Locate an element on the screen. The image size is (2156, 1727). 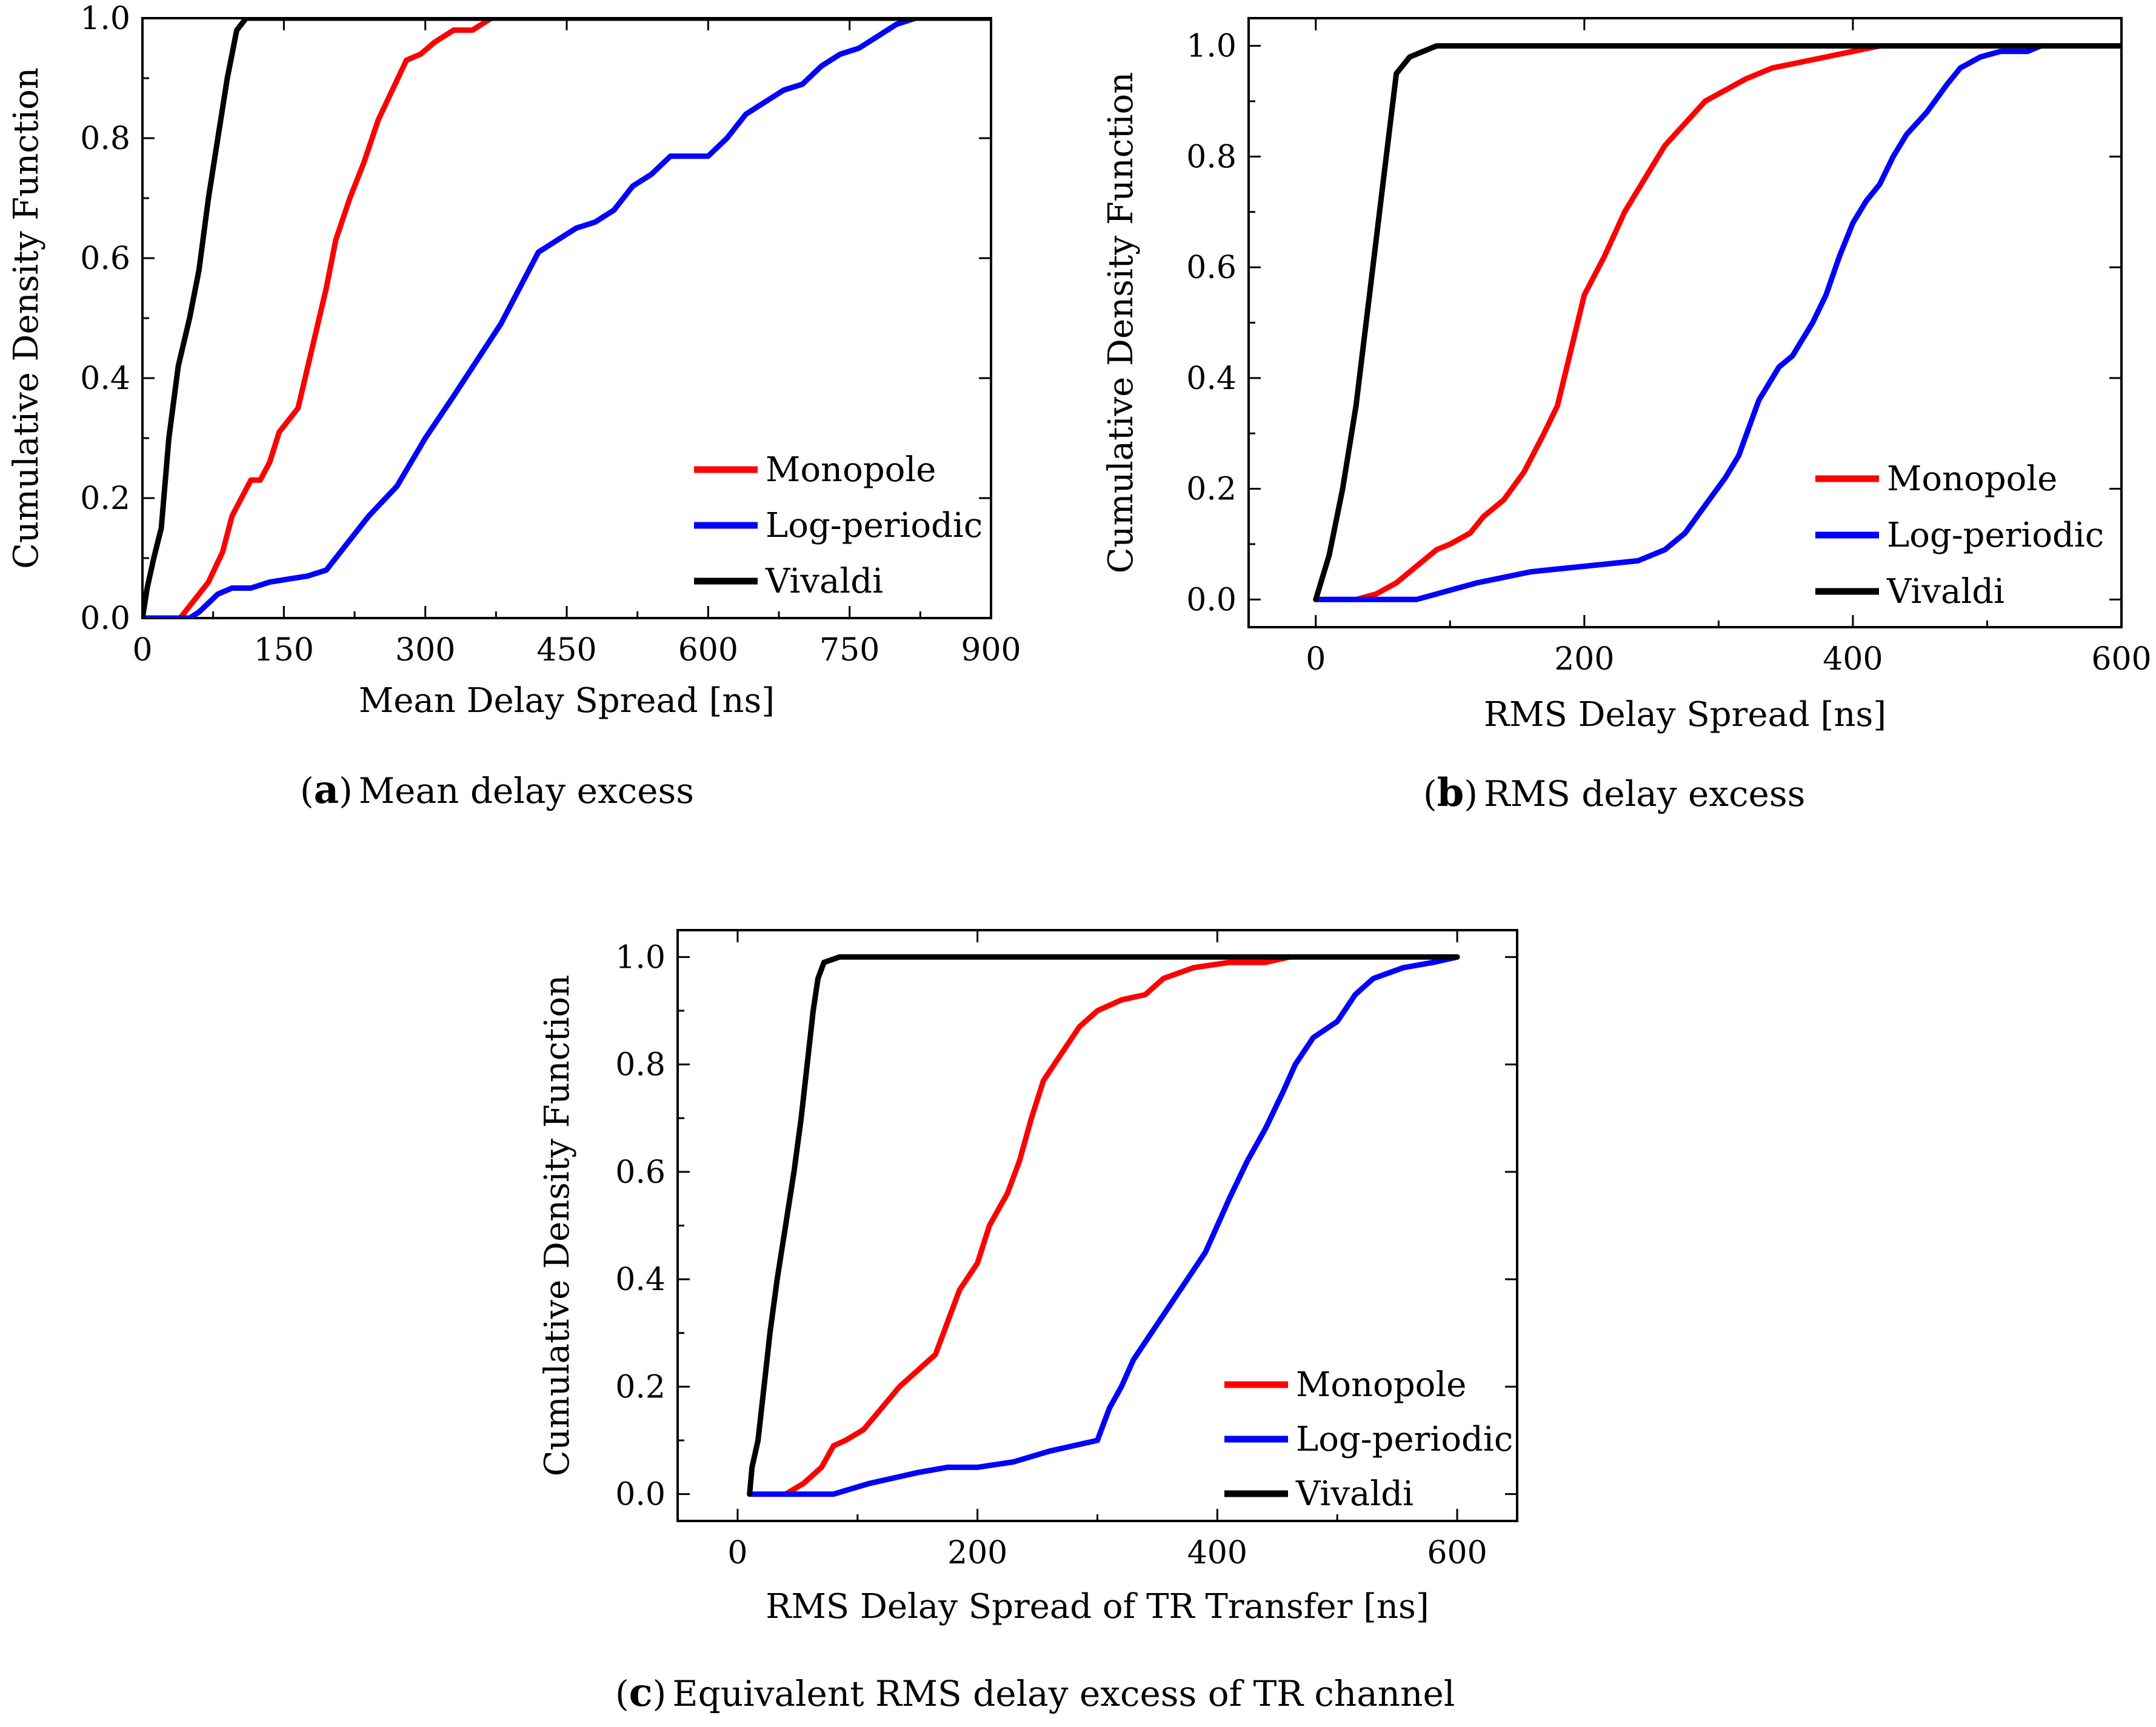
caption-letter: a is located at coordinates (326, 790).